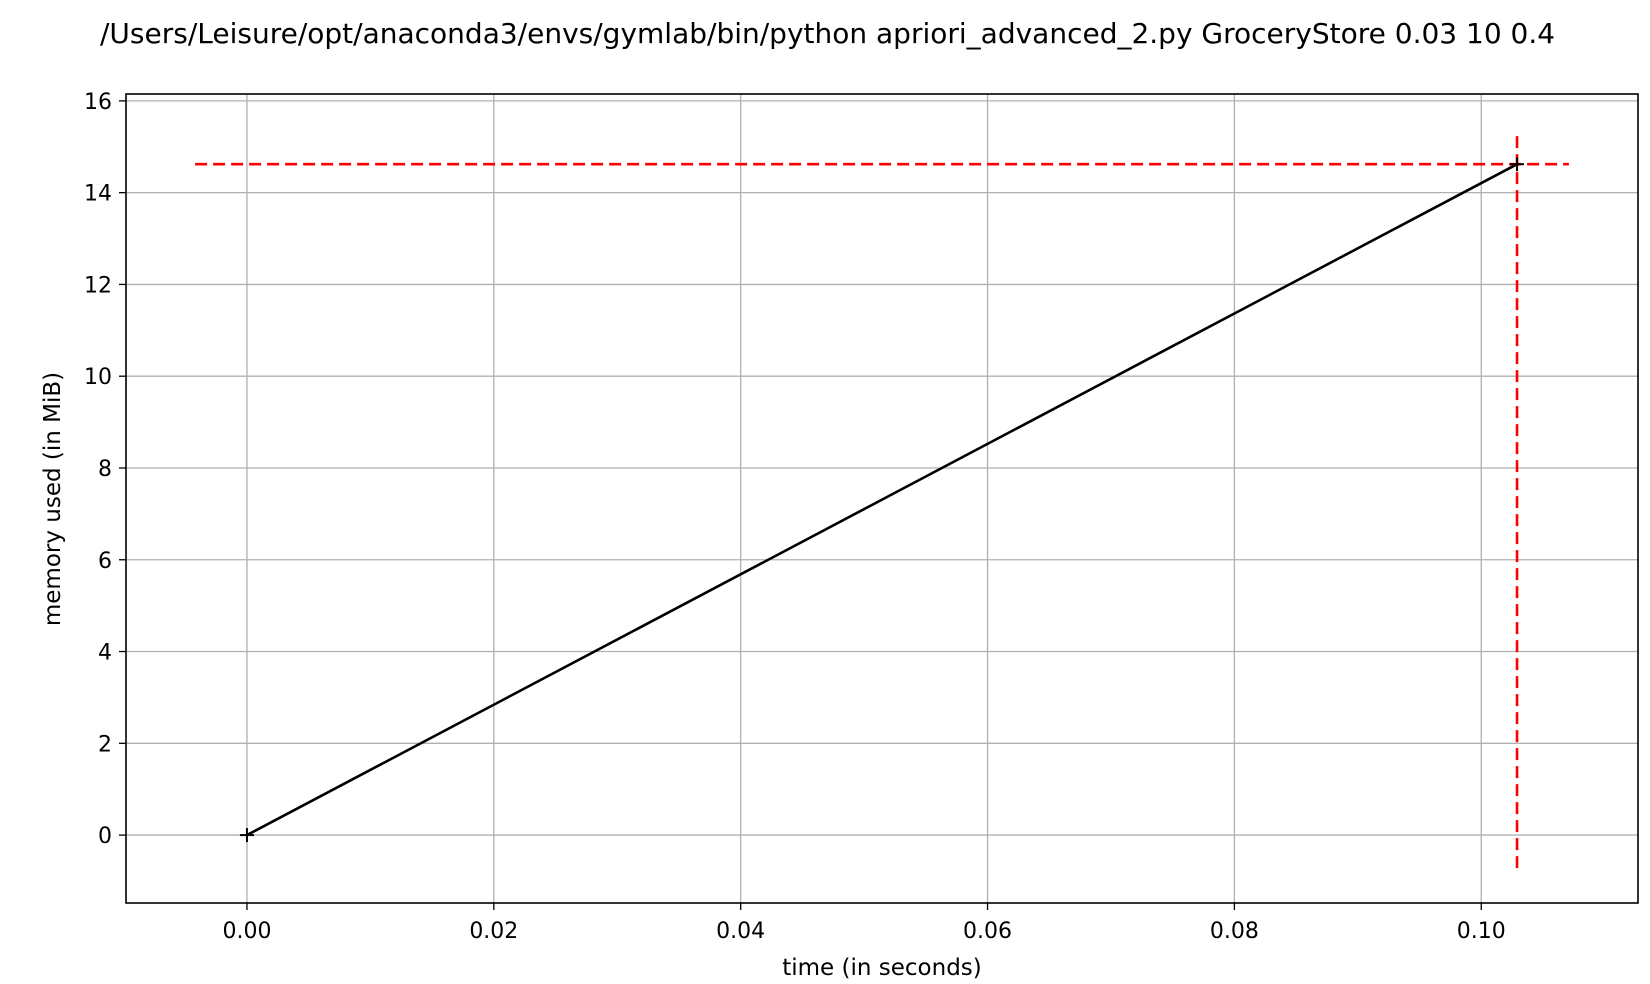  I want to click on y-tick-label: 4, so click(105, 653).